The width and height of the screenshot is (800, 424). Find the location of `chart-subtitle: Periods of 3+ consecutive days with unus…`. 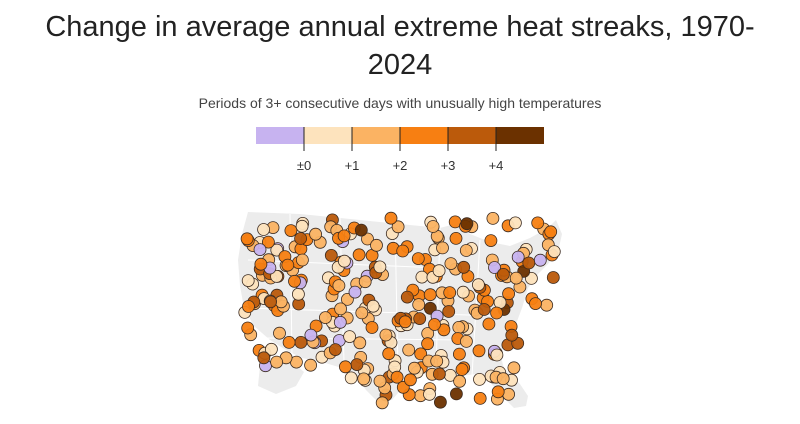

chart-subtitle: Periods of 3+ consecutive days with unus… is located at coordinates (400, 103).